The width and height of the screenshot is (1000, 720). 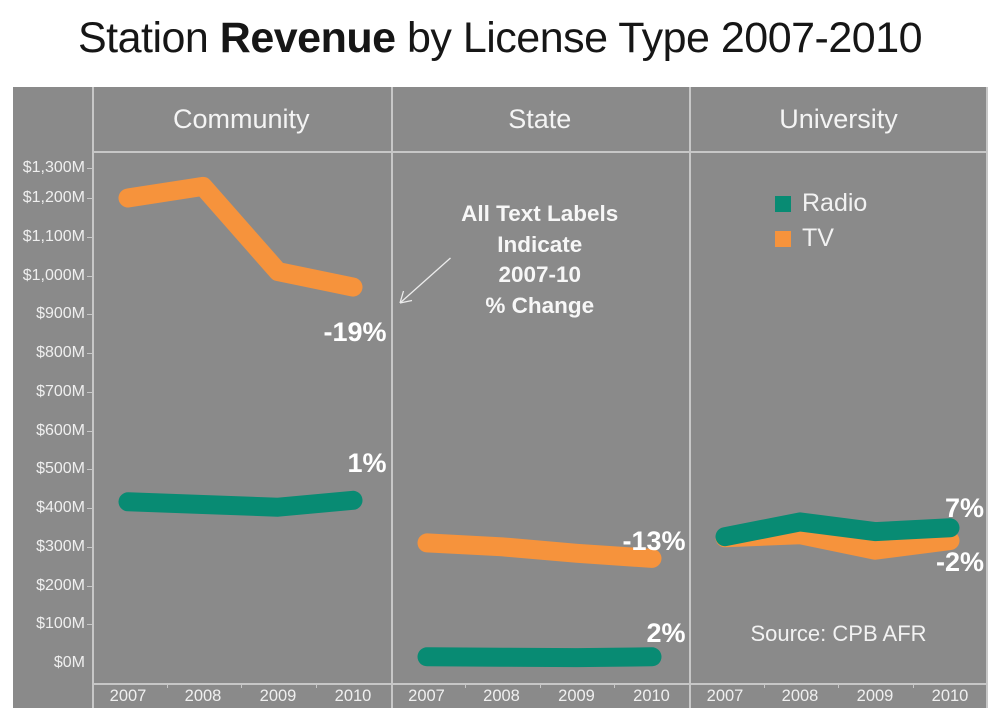 I want to click on annotation-arrow, so click(x=424, y=280).